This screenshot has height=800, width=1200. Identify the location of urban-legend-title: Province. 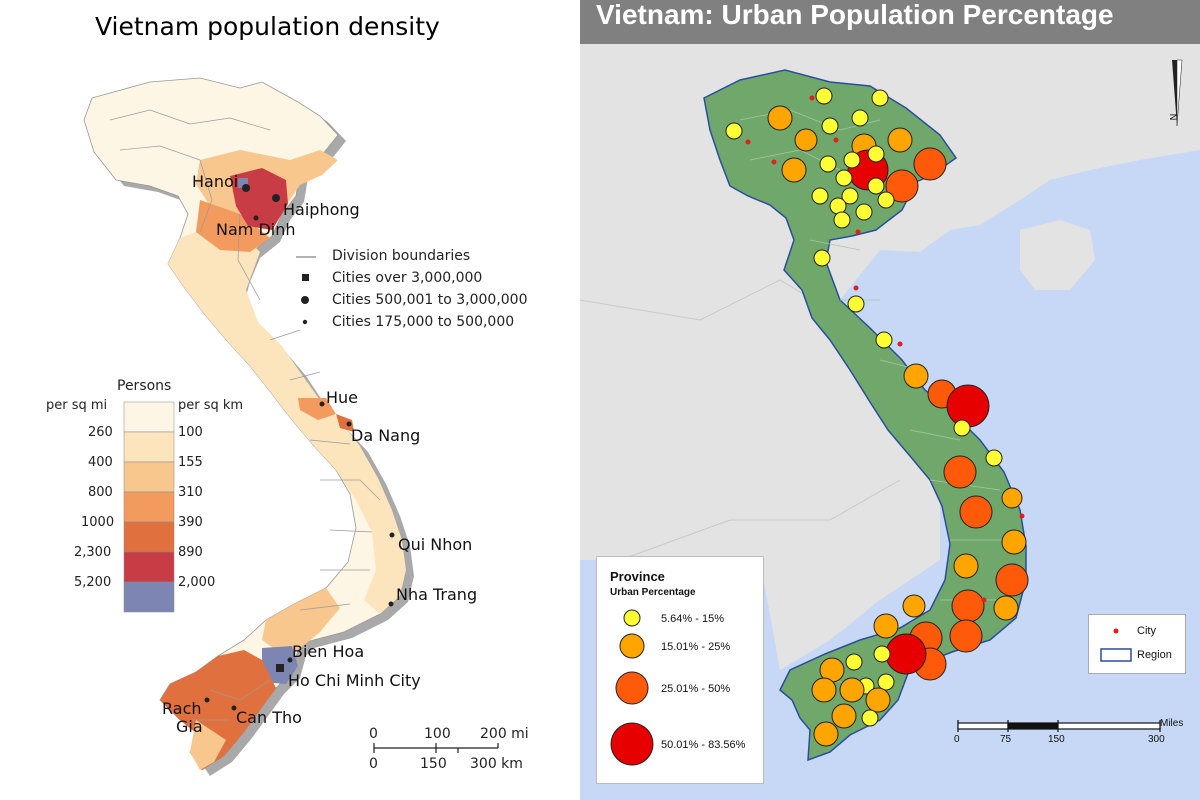
(637, 576).